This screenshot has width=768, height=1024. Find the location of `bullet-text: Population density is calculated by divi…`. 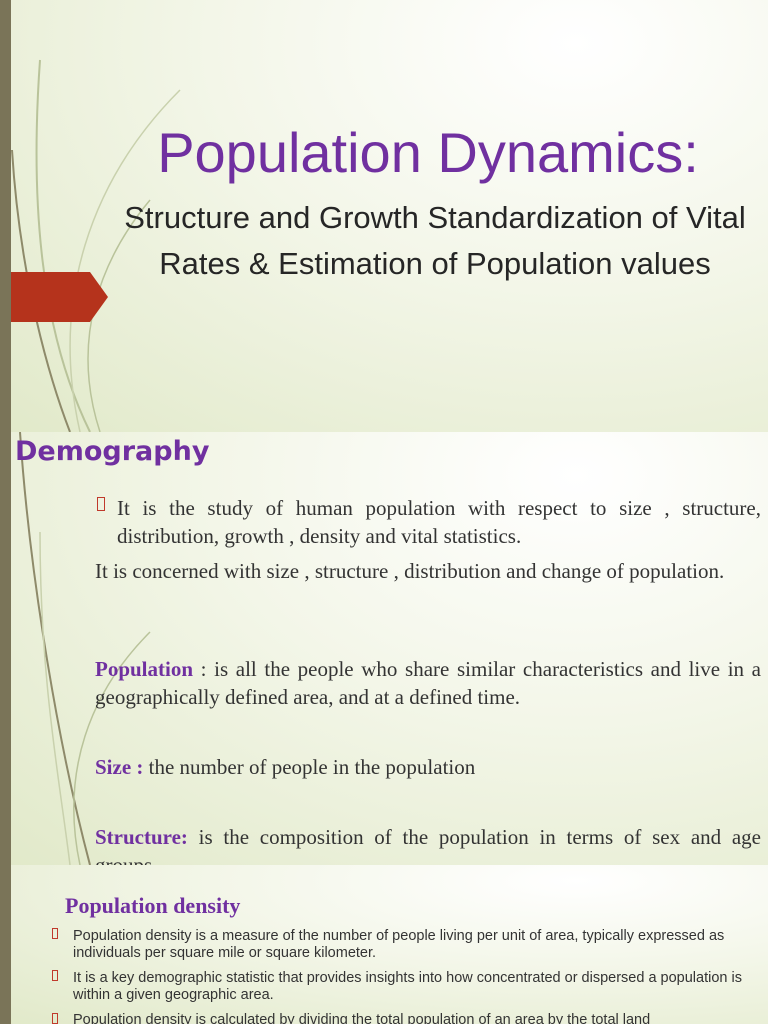

bullet-text: Population density is calculated by divi… is located at coordinates (362, 1018).